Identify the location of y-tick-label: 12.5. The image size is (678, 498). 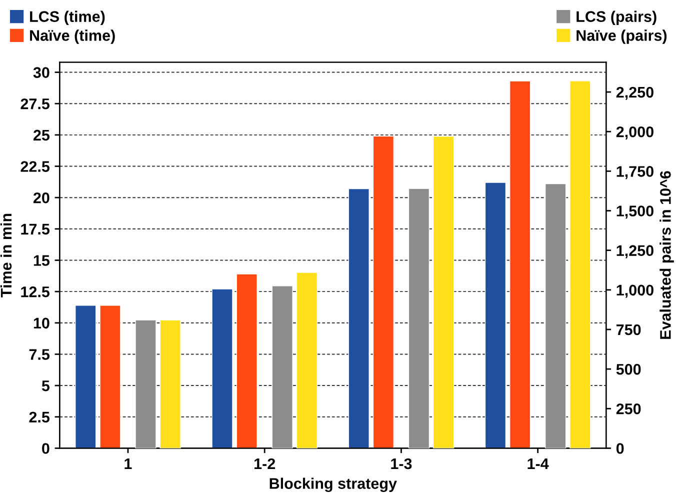
(35, 292).